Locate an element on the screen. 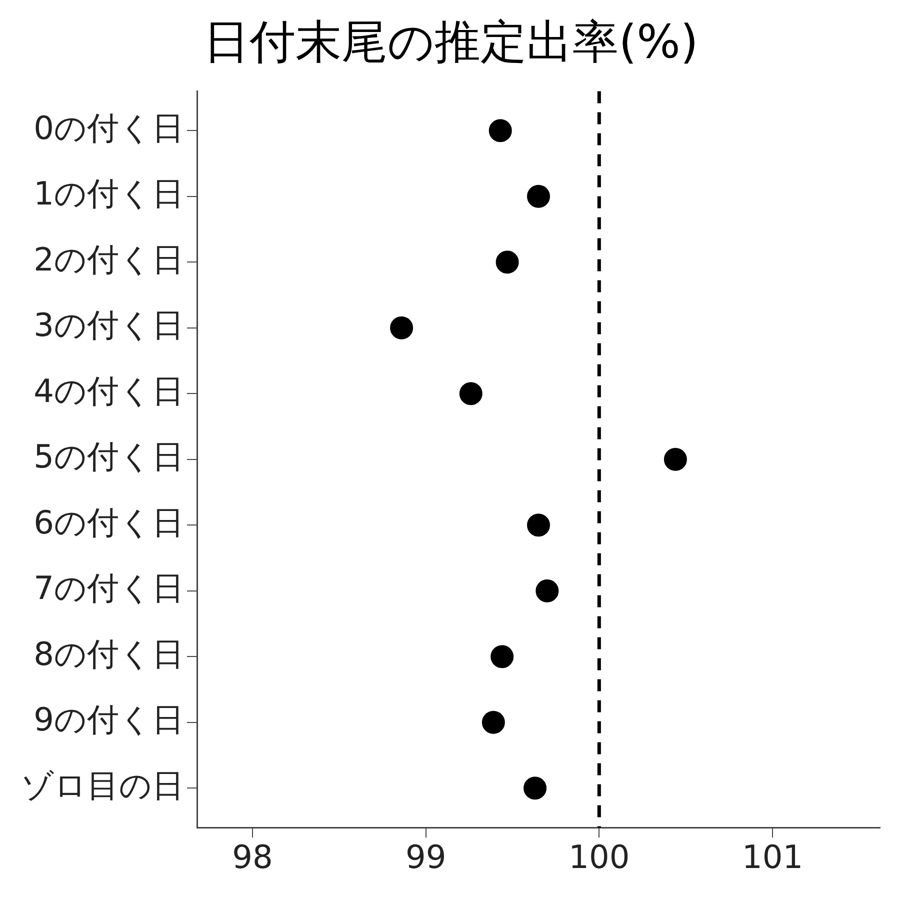 The width and height of the screenshot is (900, 900). y-tick-label: 8の付く日 is located at coordinates (109, 653).